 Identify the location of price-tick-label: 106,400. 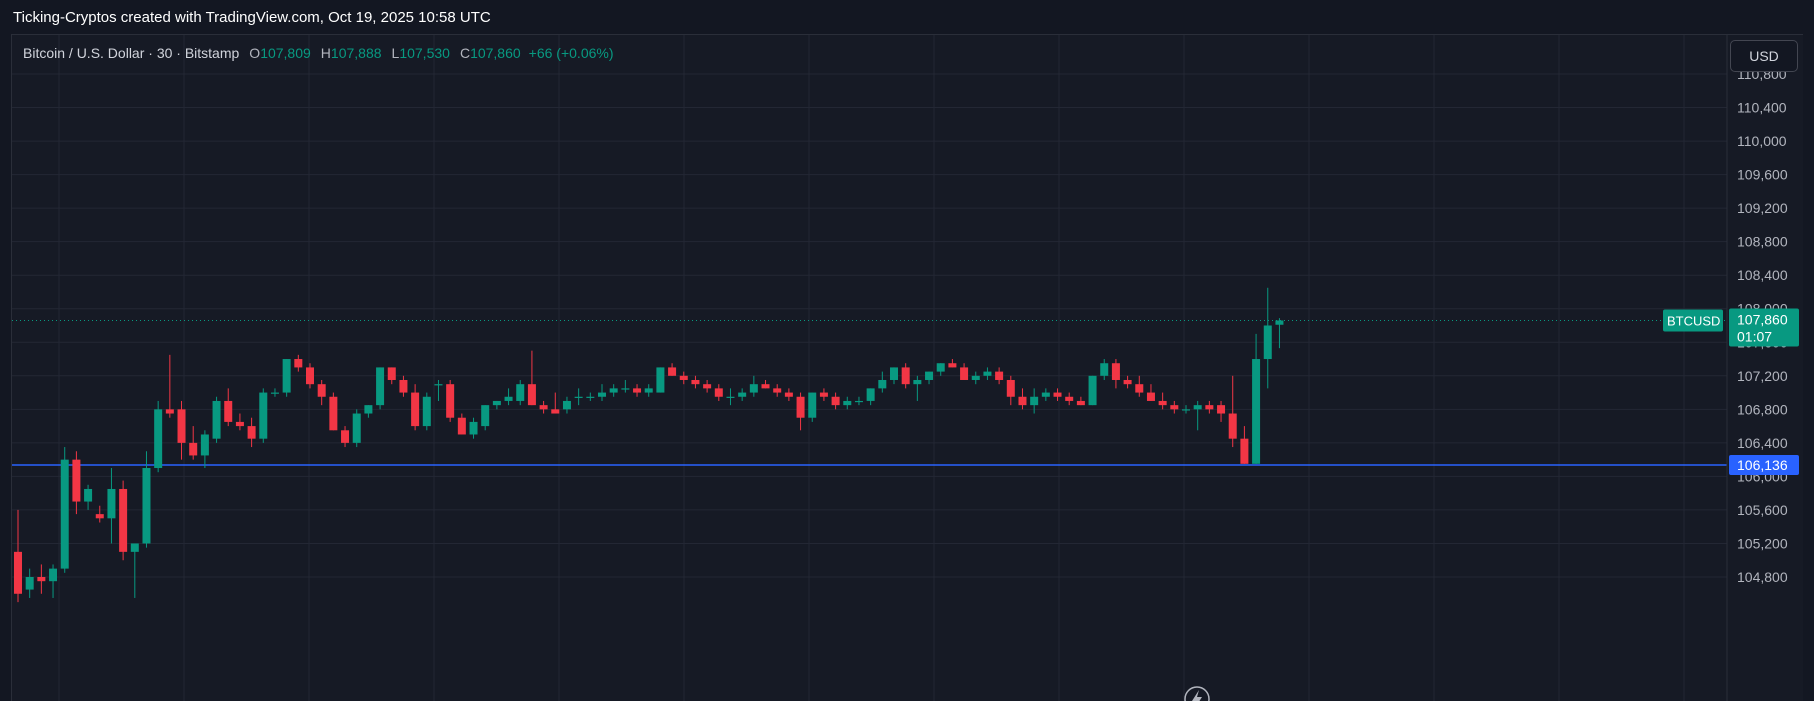
(1762, 443).